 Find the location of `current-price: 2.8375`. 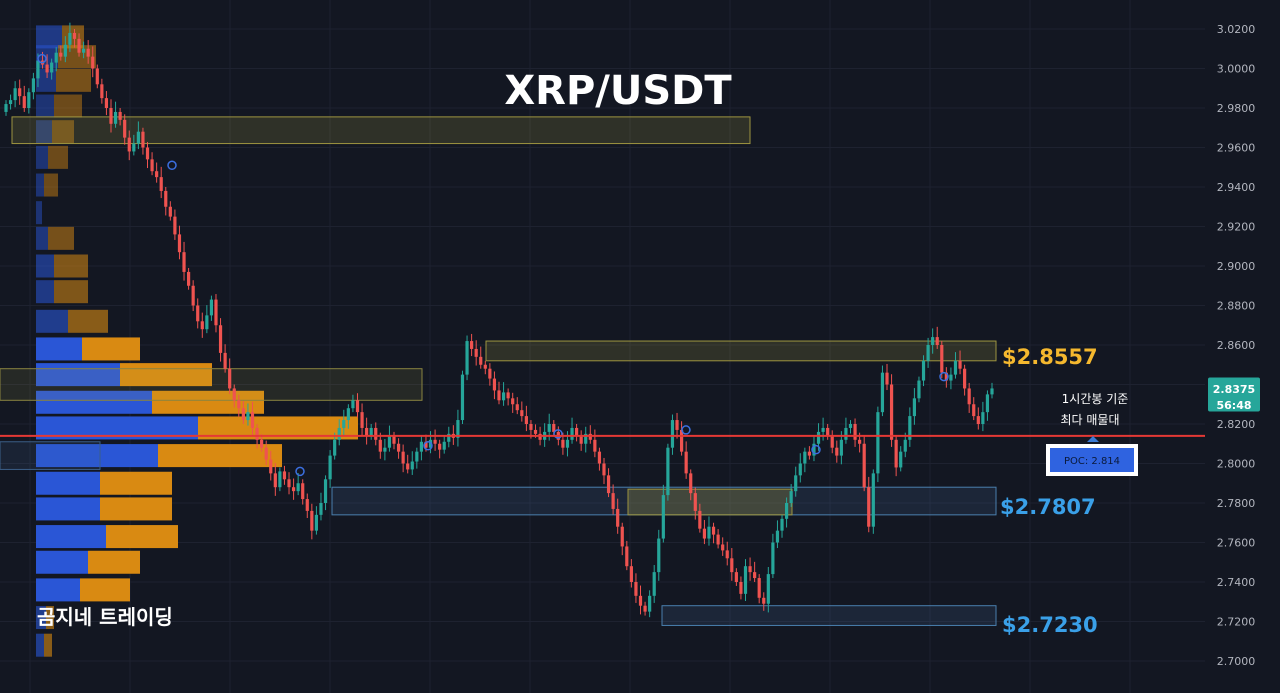

current-price: 2.8375 is located at coordinates (1234, 389).